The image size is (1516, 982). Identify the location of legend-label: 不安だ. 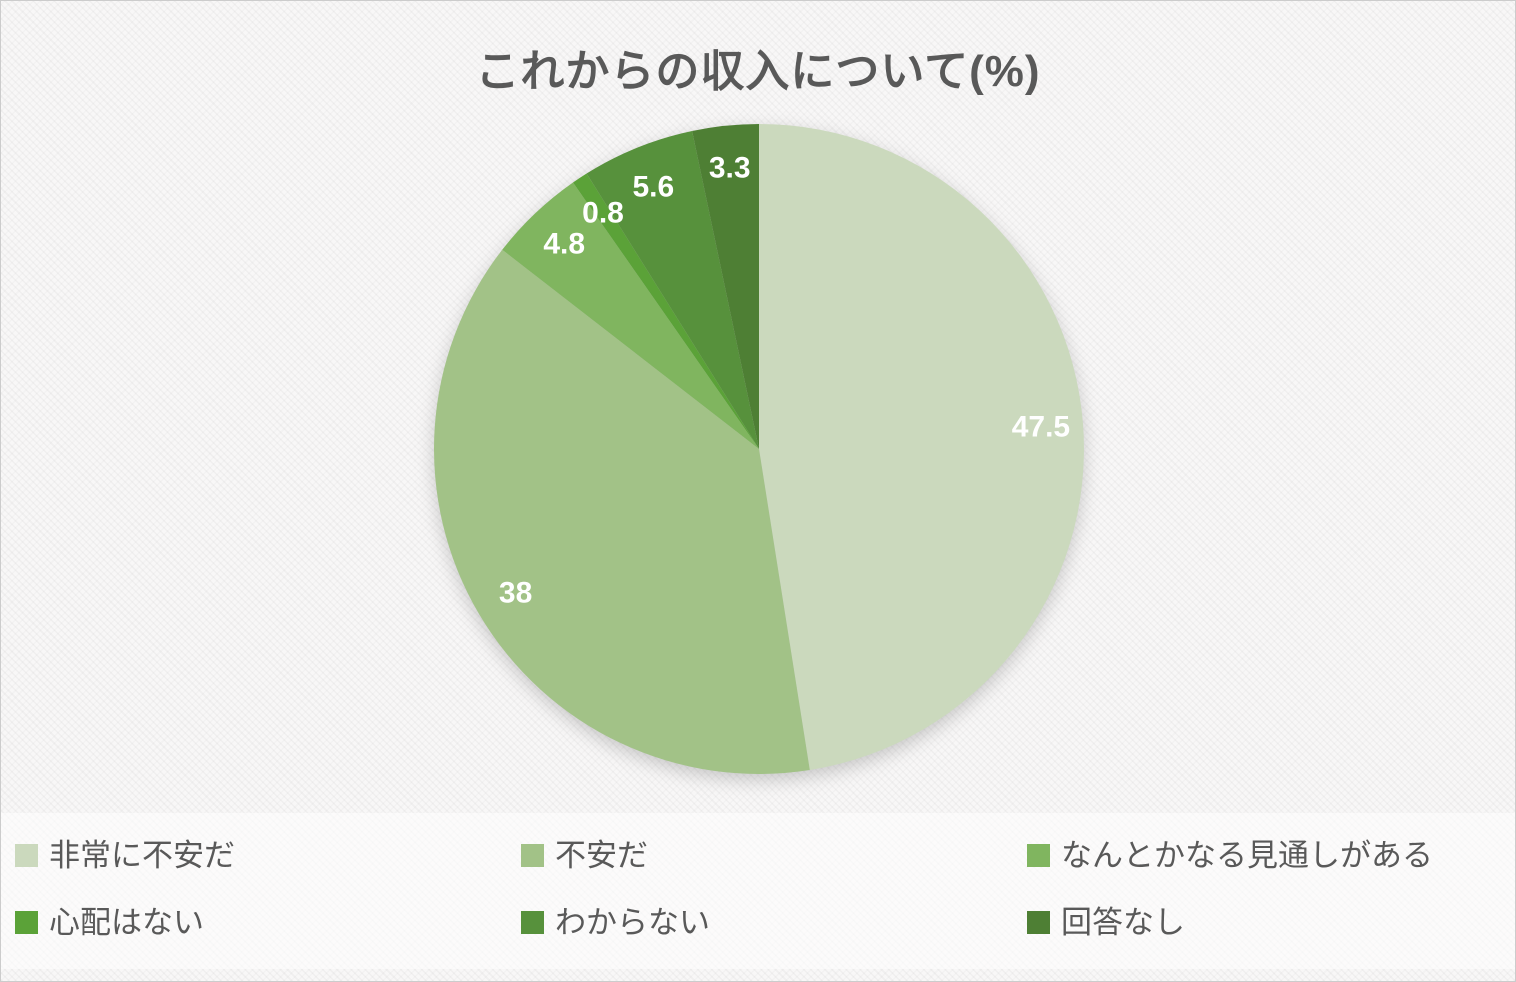
(601, 855).